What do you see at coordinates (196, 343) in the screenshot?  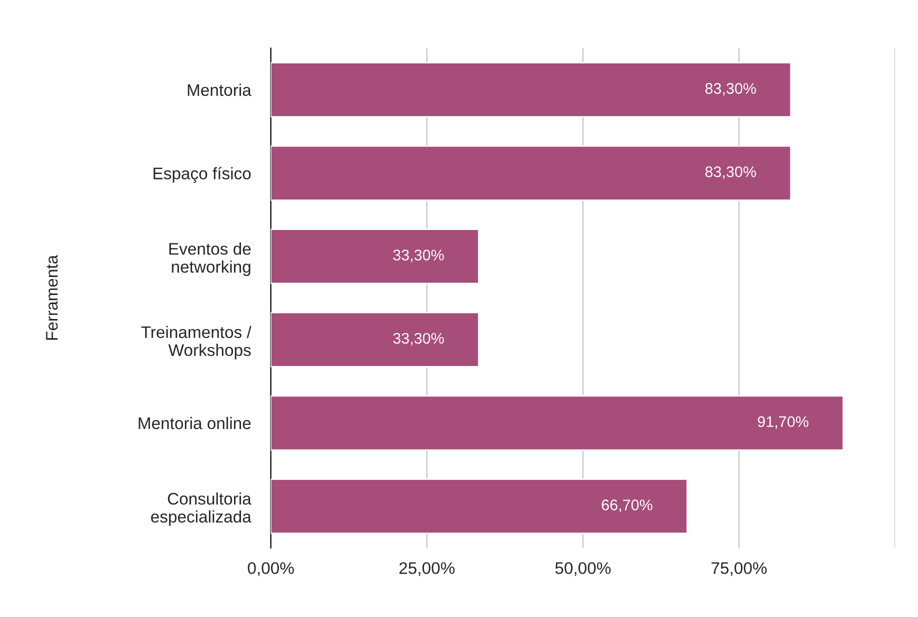 I see `y-tick-label: Treinamentos / Workshops` at bounding box center [196, 343].